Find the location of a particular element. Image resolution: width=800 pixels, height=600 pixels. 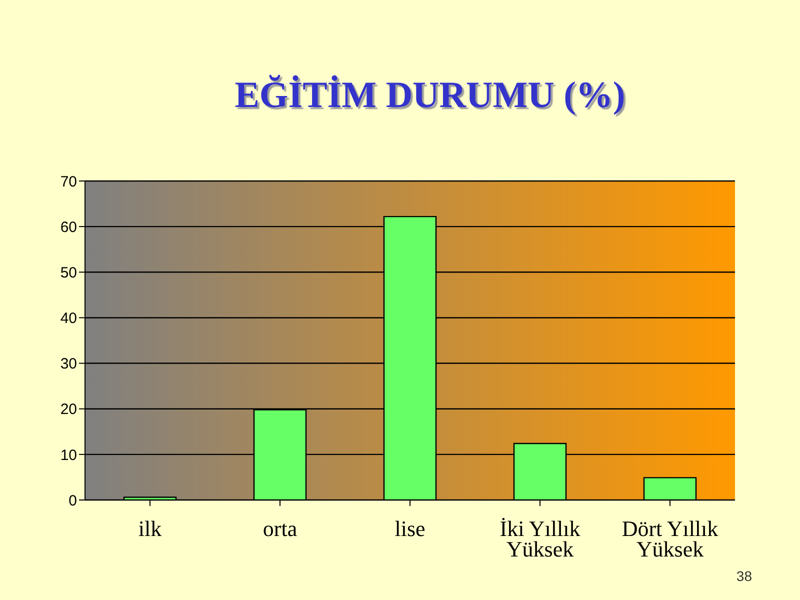

y-tick-label: 0 is located at coordinates (72, 501).